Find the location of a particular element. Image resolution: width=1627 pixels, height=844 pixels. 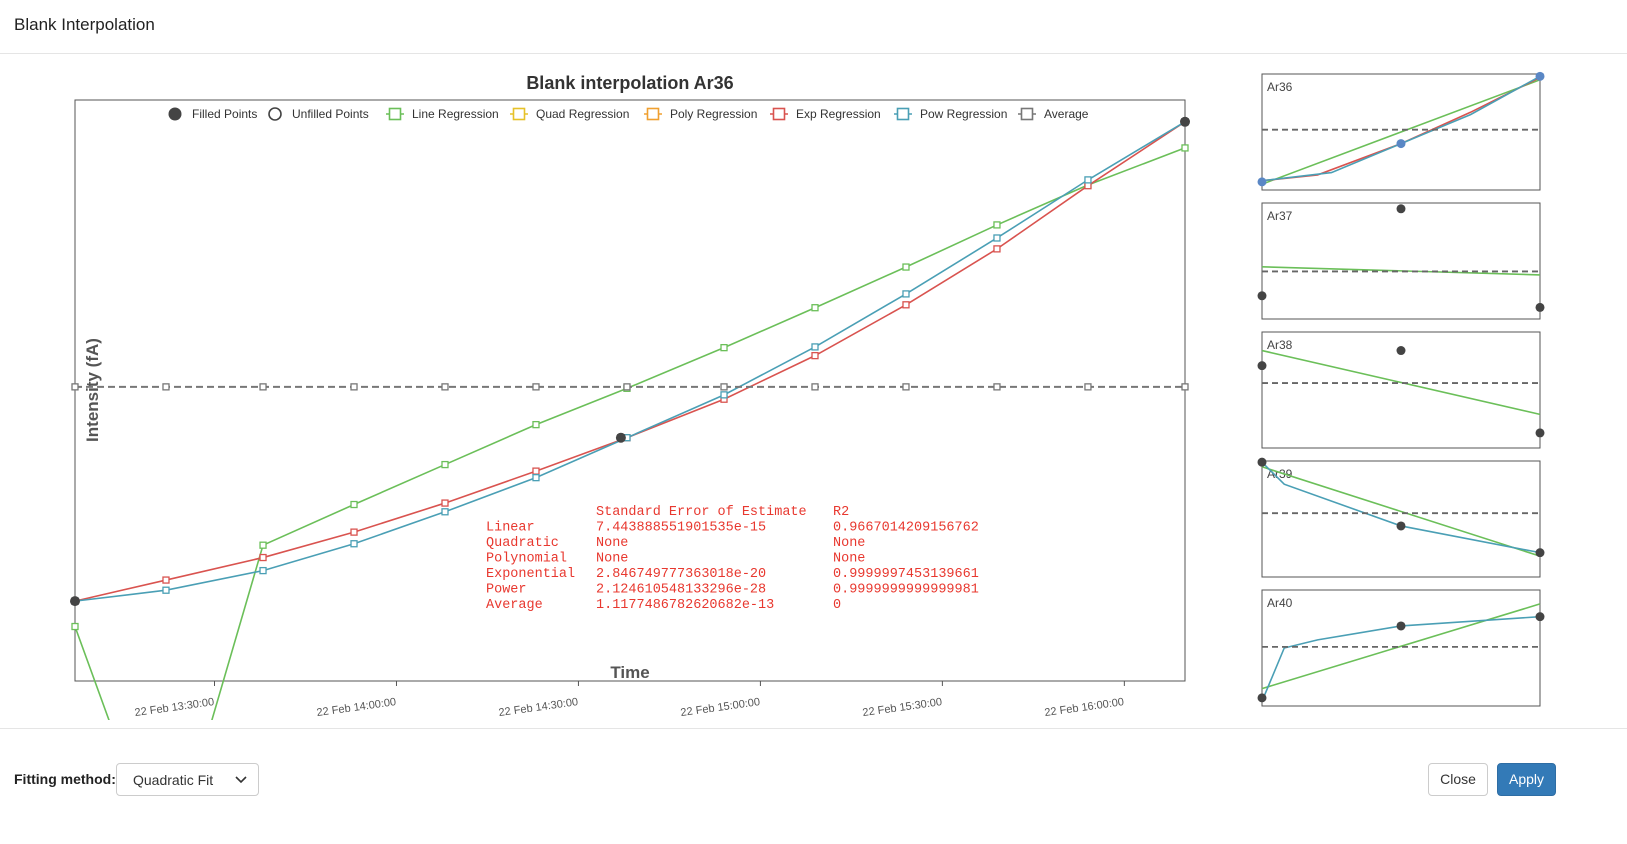

legend-label: Poly Regression is located at coordinates (713, 114).